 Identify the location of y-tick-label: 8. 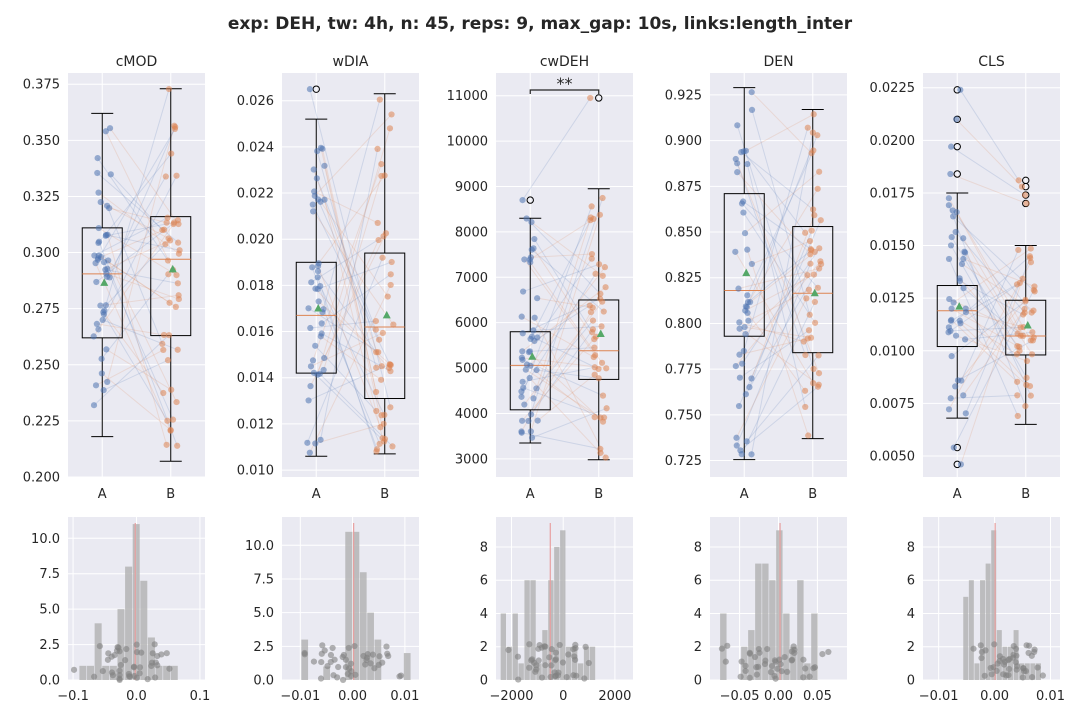
(484, 547).